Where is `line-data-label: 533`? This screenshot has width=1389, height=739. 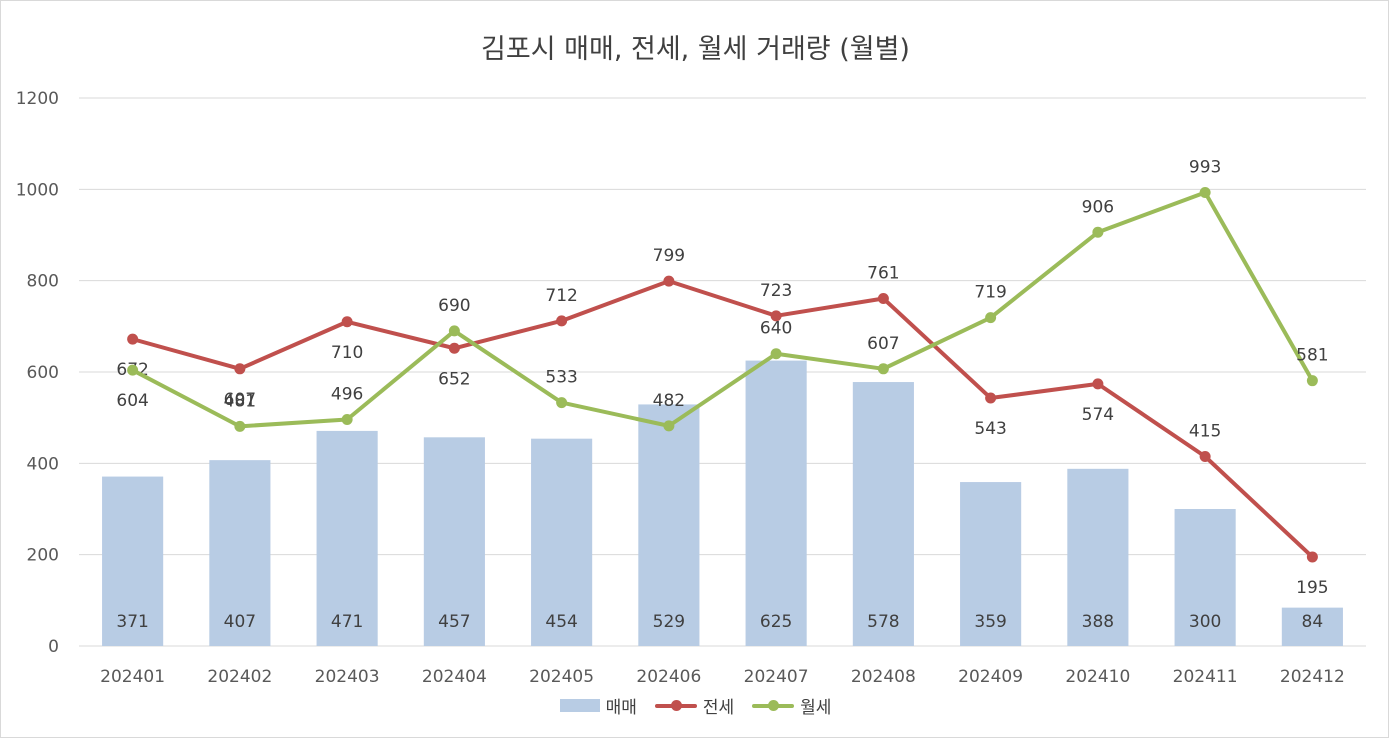
line-data-label: 533 is located at coordinates (561, 378).